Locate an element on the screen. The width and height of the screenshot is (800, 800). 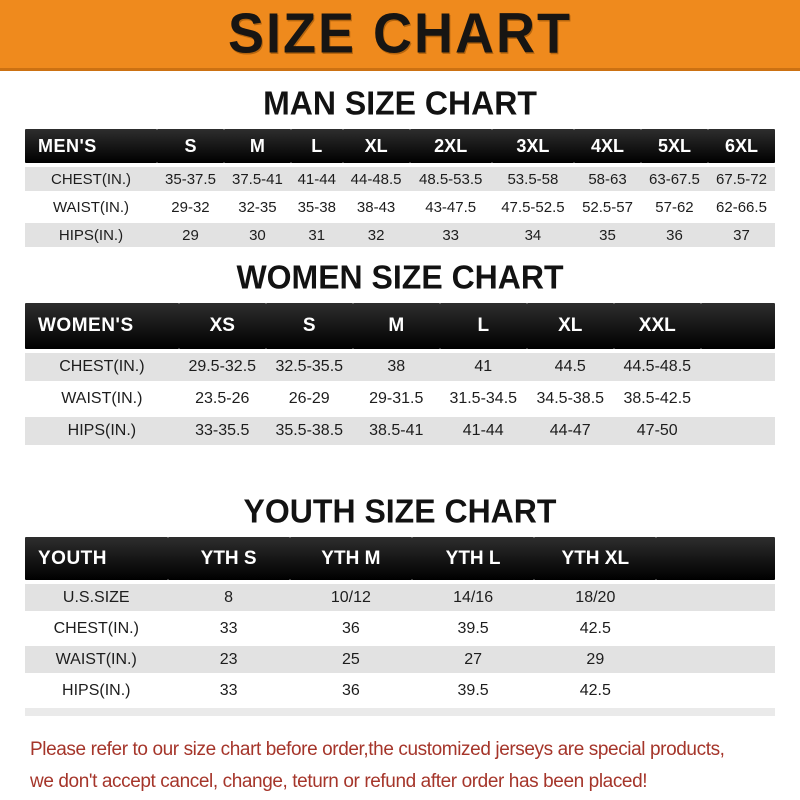
youth-hips-row: HIPS(IN.) 33 36 39.5 42.5 is located at coordinates (400, 690).